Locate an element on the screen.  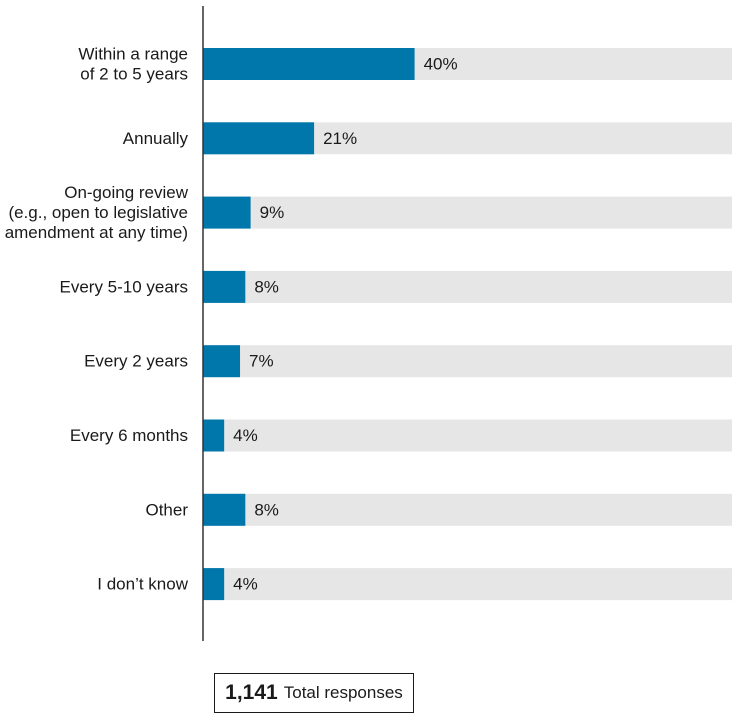
category-label: Within a range is located at coordinates (133, 54).